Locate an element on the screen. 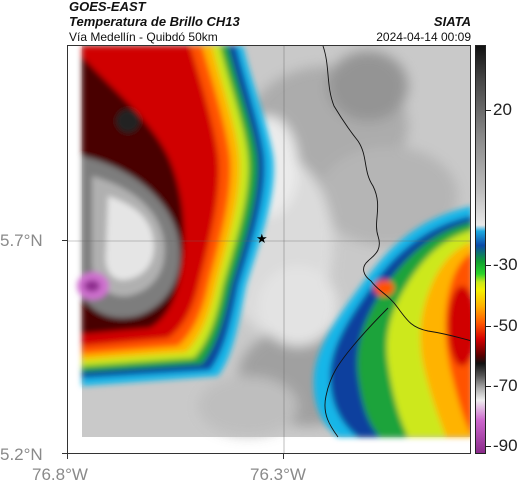 The height and width of the screenshot is (491, 526). colorbar-label: -70 is located at coordinates (505, 385).